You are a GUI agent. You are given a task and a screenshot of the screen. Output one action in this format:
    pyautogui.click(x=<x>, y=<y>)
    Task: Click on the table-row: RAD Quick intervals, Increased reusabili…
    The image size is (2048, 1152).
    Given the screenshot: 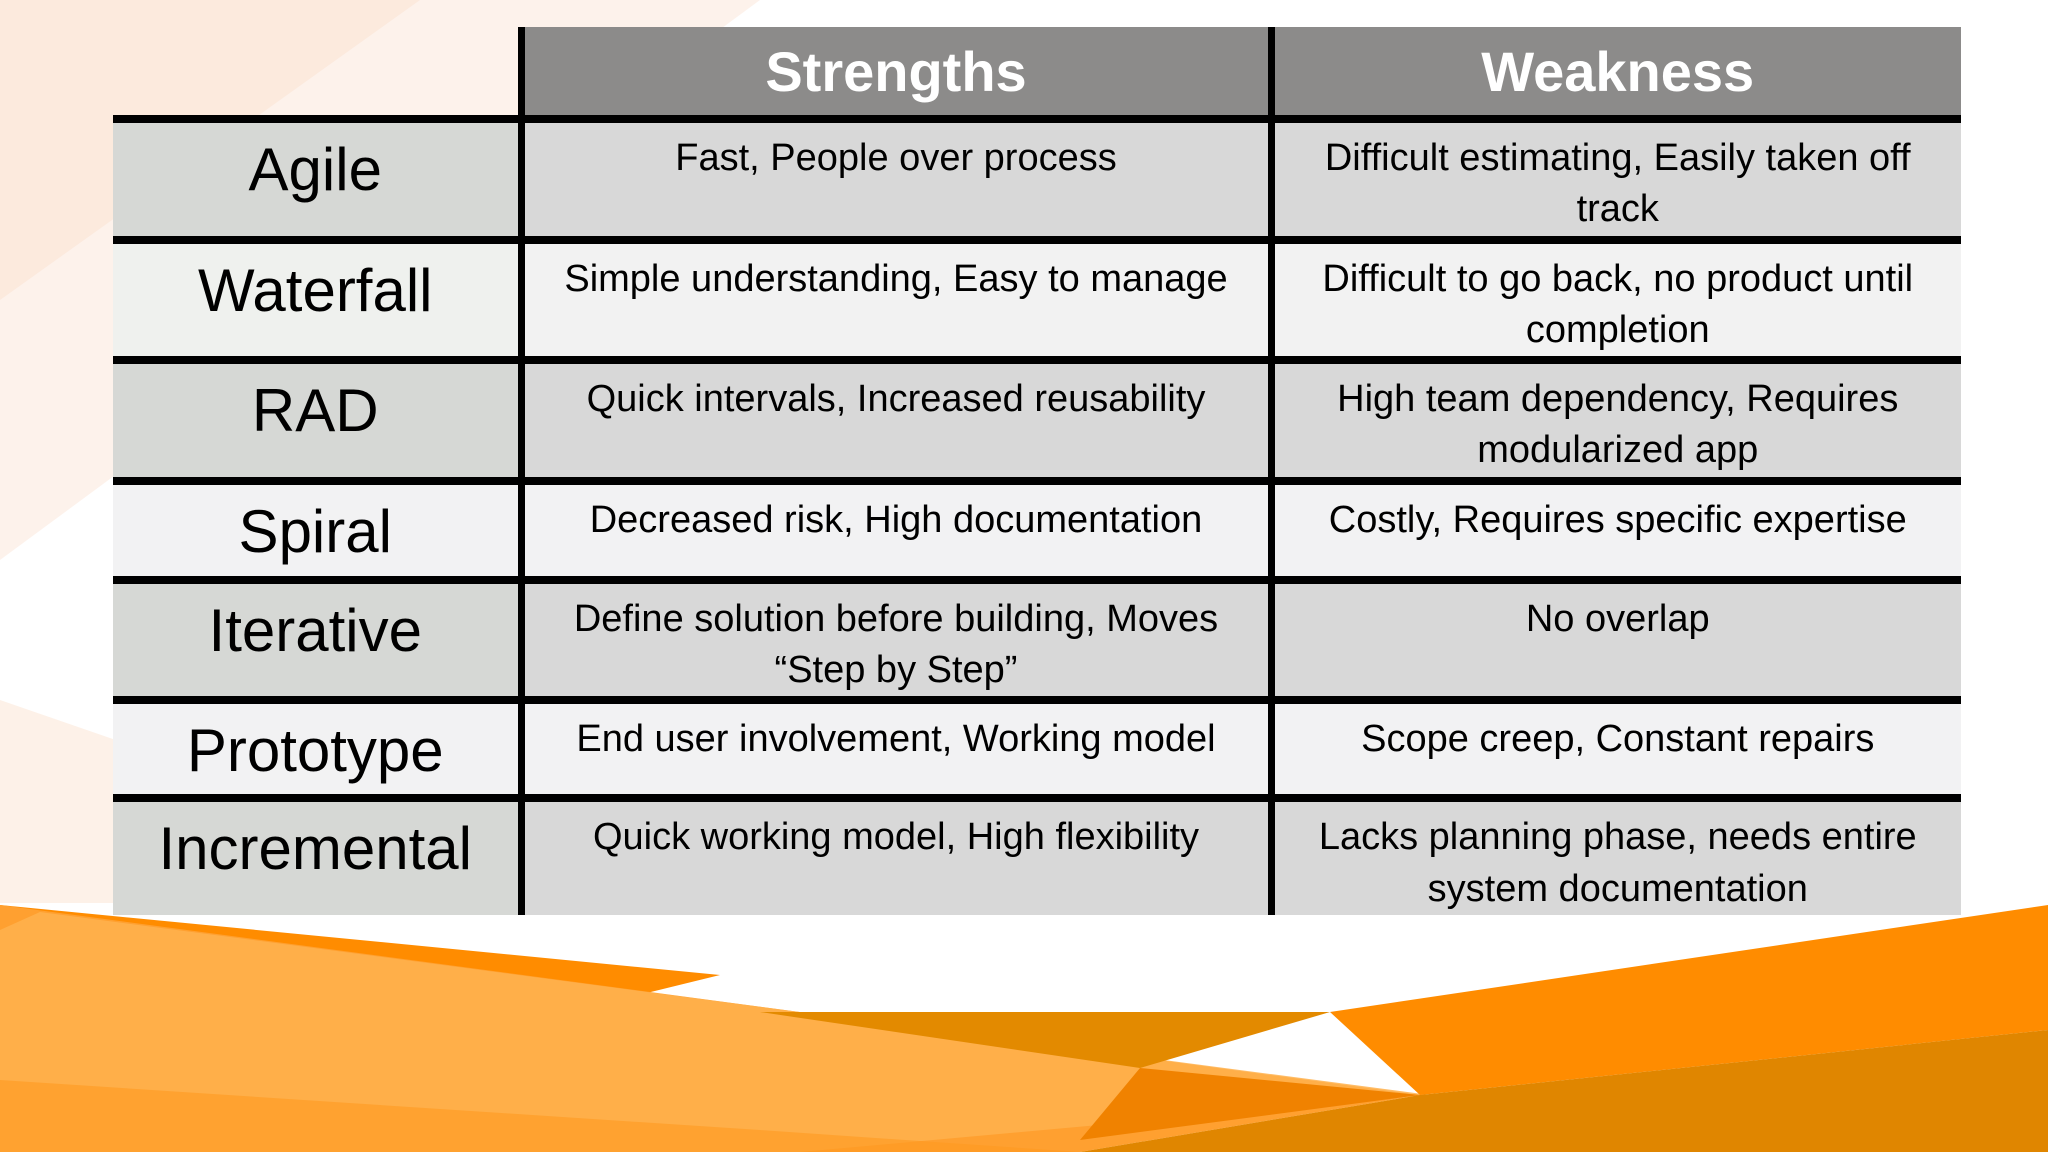 What is the action you would take?
    pyautogui.click(x=1037, y=418)
    